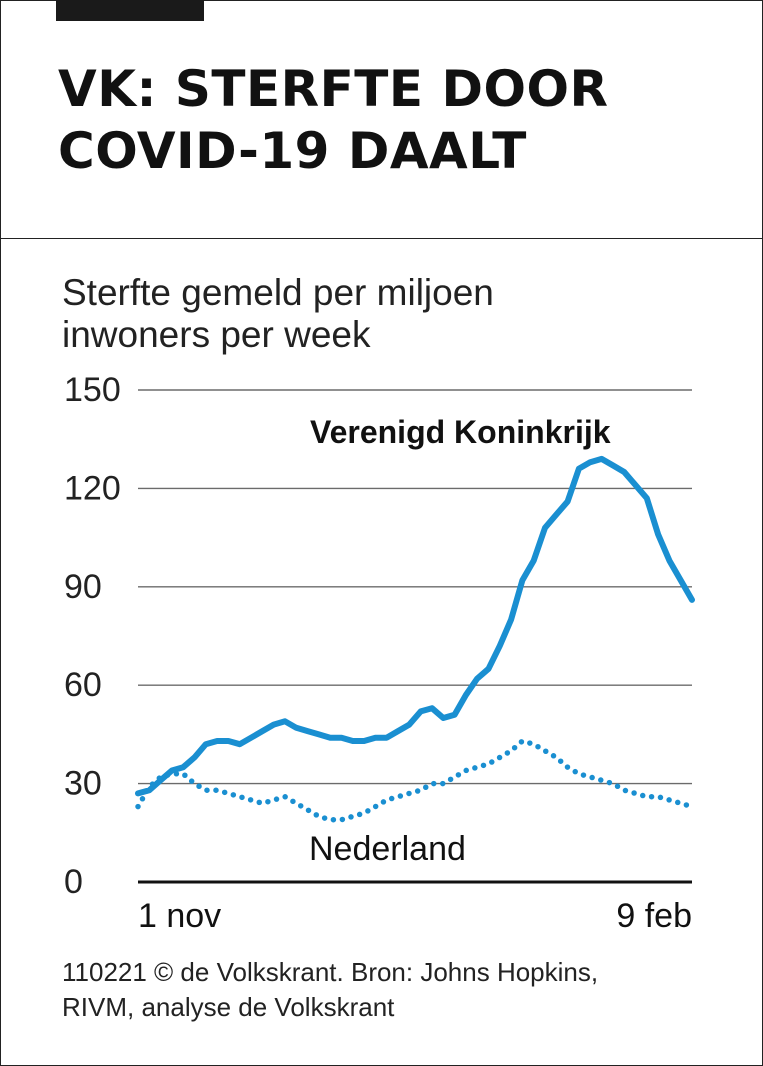 The height and width of the screenshot is (1066, 763). Describe the element at coordinates (654, 916) in the screenshot. I see `x-tick-label-end: 9 feb` at that location.